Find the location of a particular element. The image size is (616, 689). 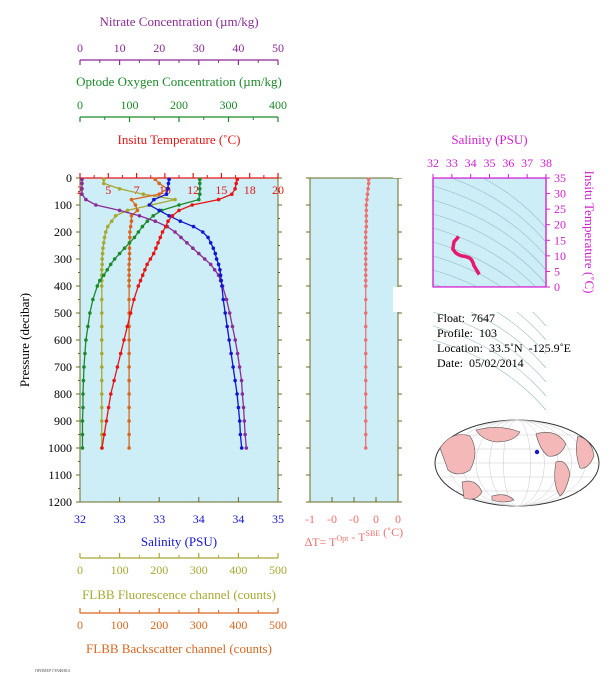

footer-caption: ПРИМЕР ГРАФИКА is located at coordinates (53, 670).